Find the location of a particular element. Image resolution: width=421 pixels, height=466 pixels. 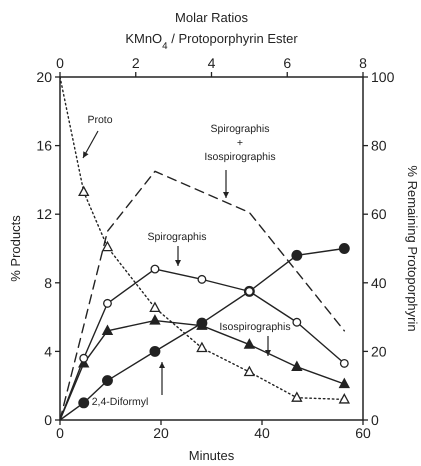

y2-tick-label: 80 is located at coordinates (379, 146).